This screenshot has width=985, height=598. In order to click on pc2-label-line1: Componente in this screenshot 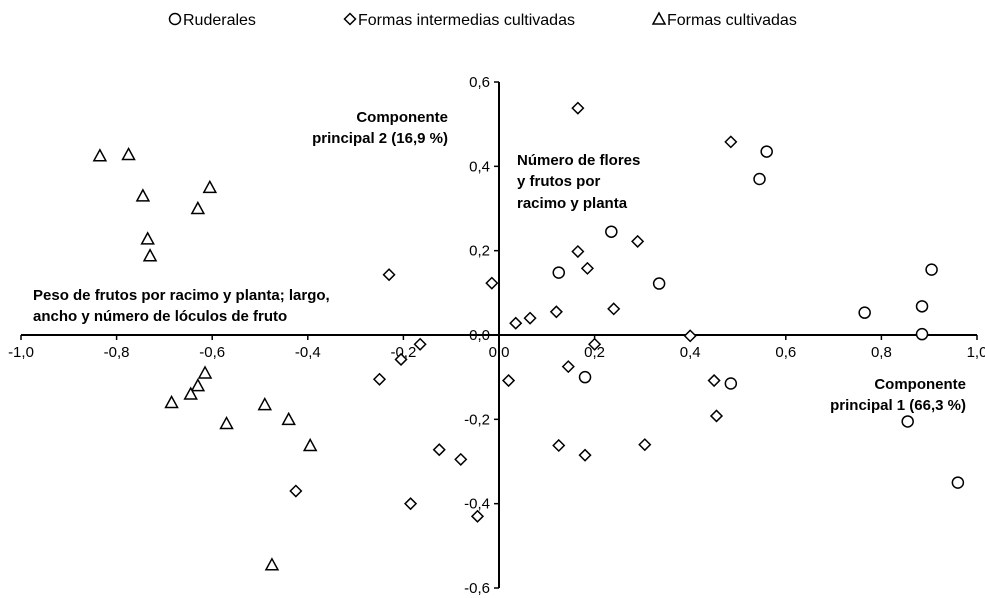, I will do `click(402, 117)`.